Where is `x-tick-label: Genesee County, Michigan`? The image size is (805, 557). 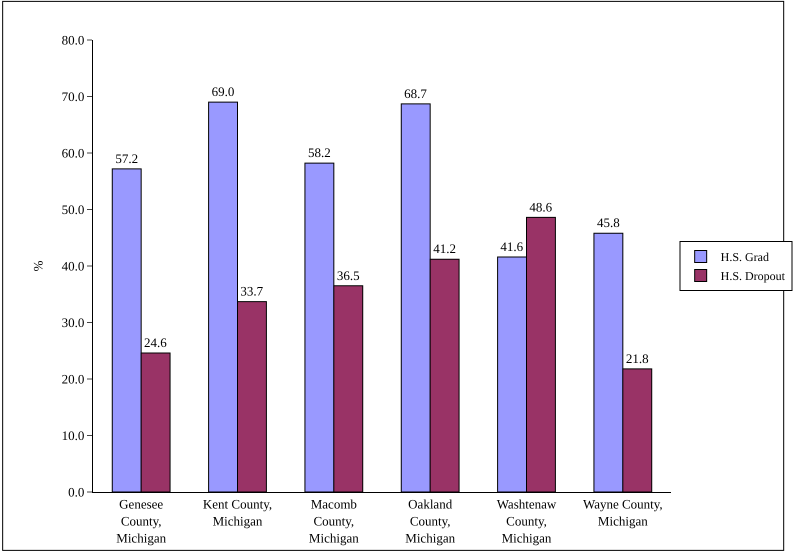 x-tick-label: Genesee County, Michigan is located at coordinates (141, 521).